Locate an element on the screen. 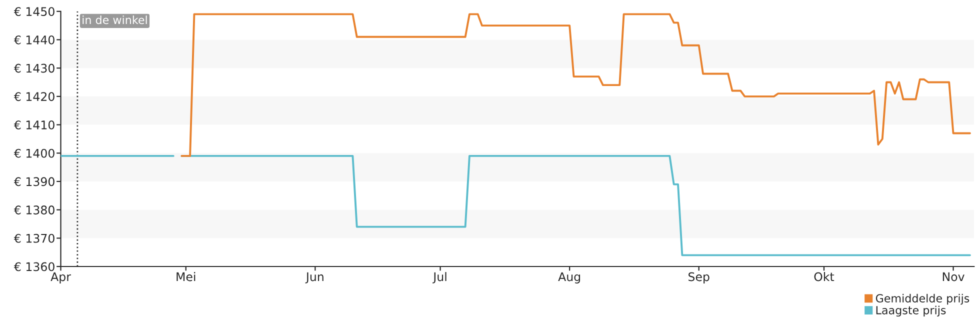 The image size is (980, 325). x-tick-label: Apr is located at coordinates (60, 278).